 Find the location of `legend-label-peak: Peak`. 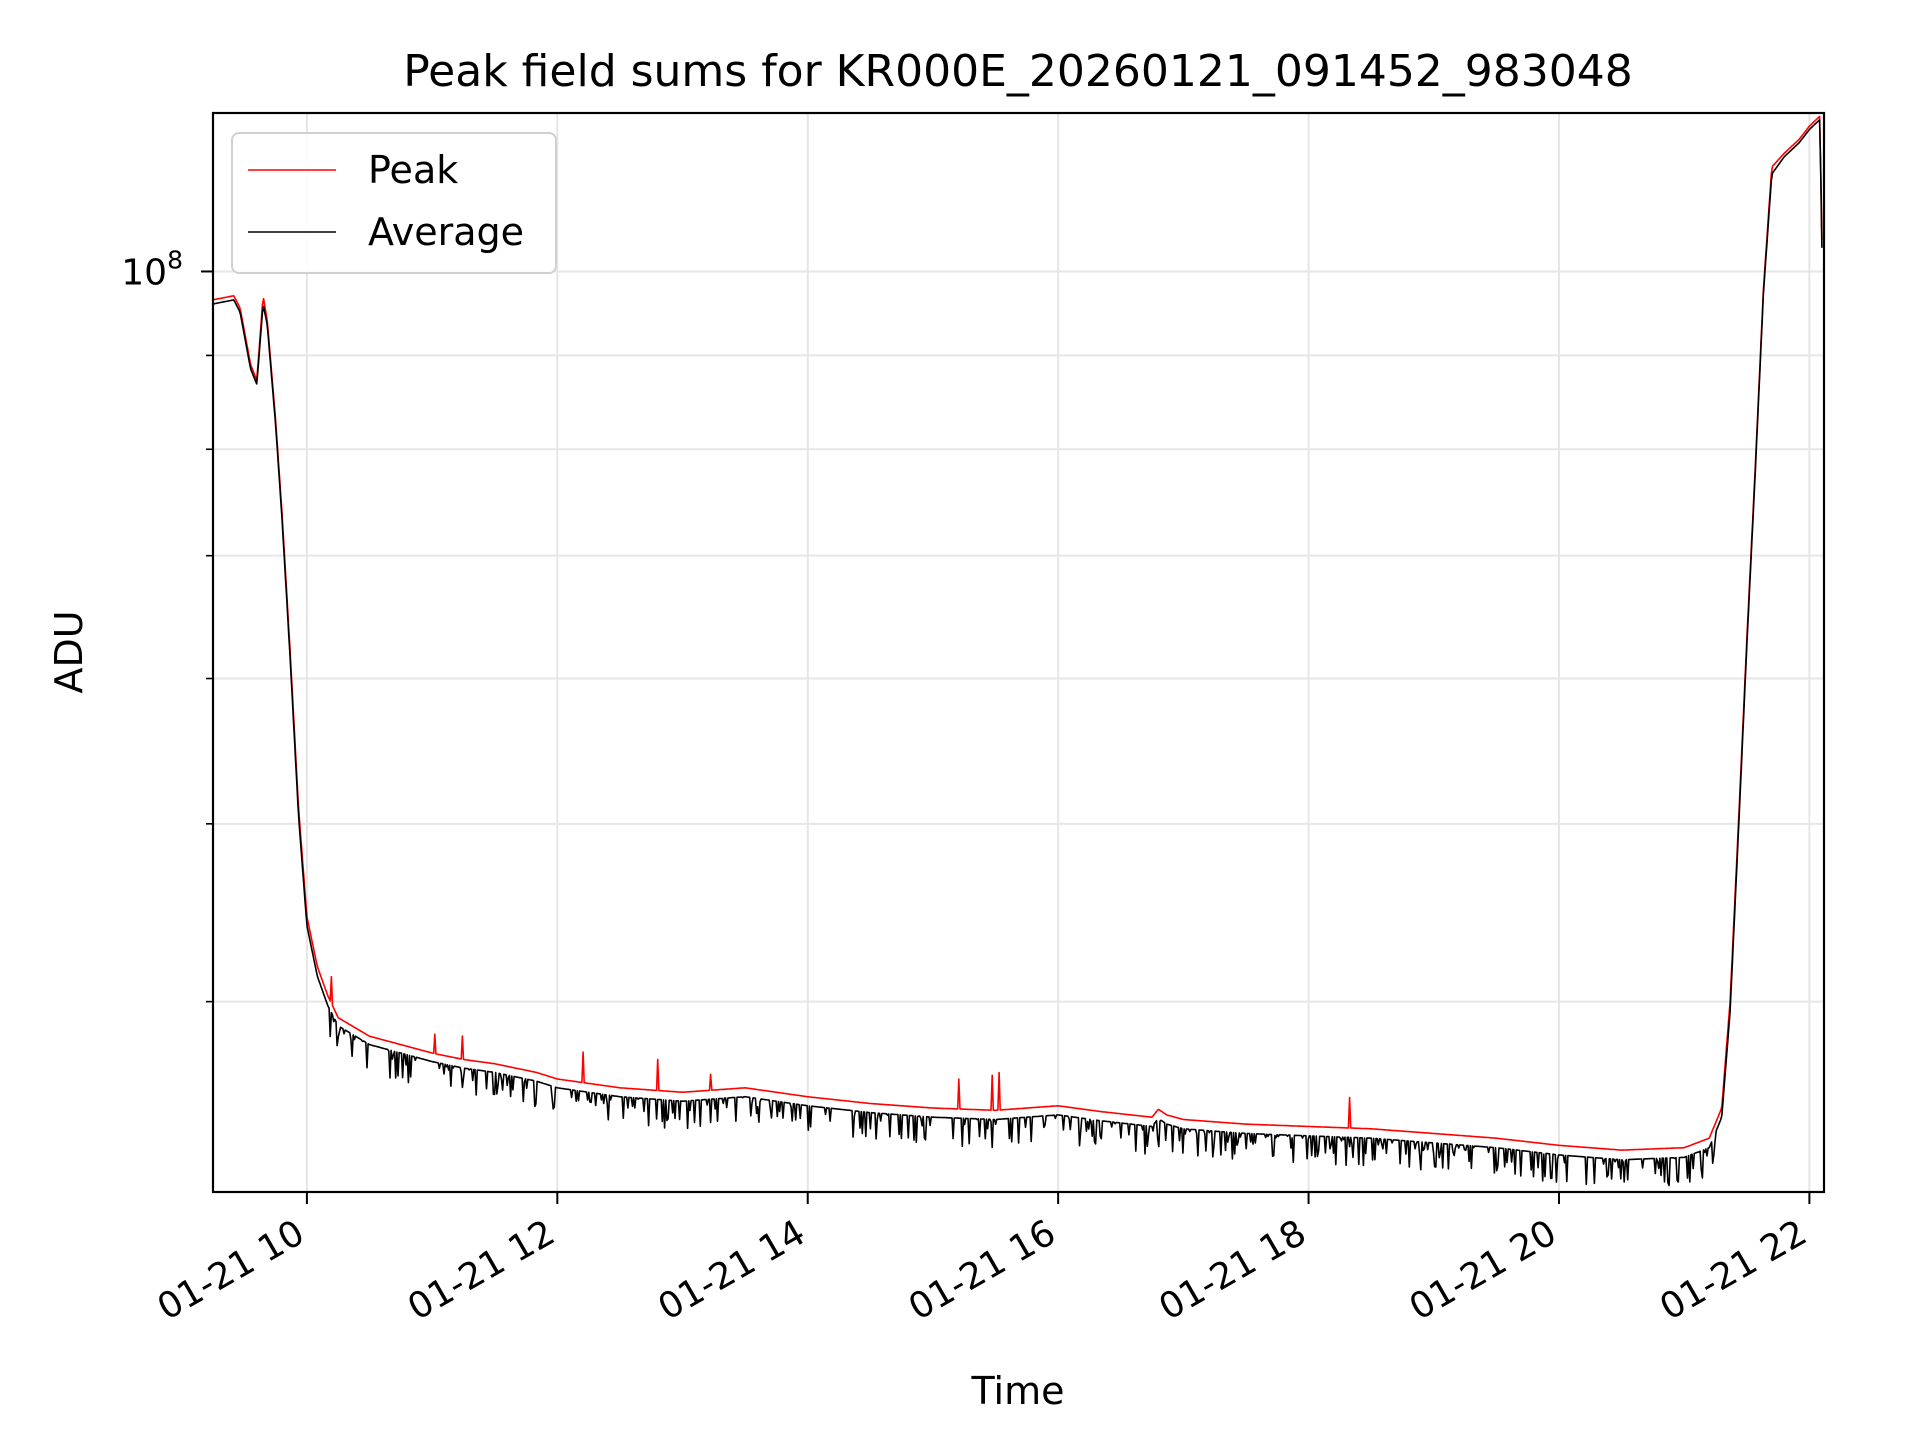

legend-label-peak: Peak is located at coordinates (413, 170).